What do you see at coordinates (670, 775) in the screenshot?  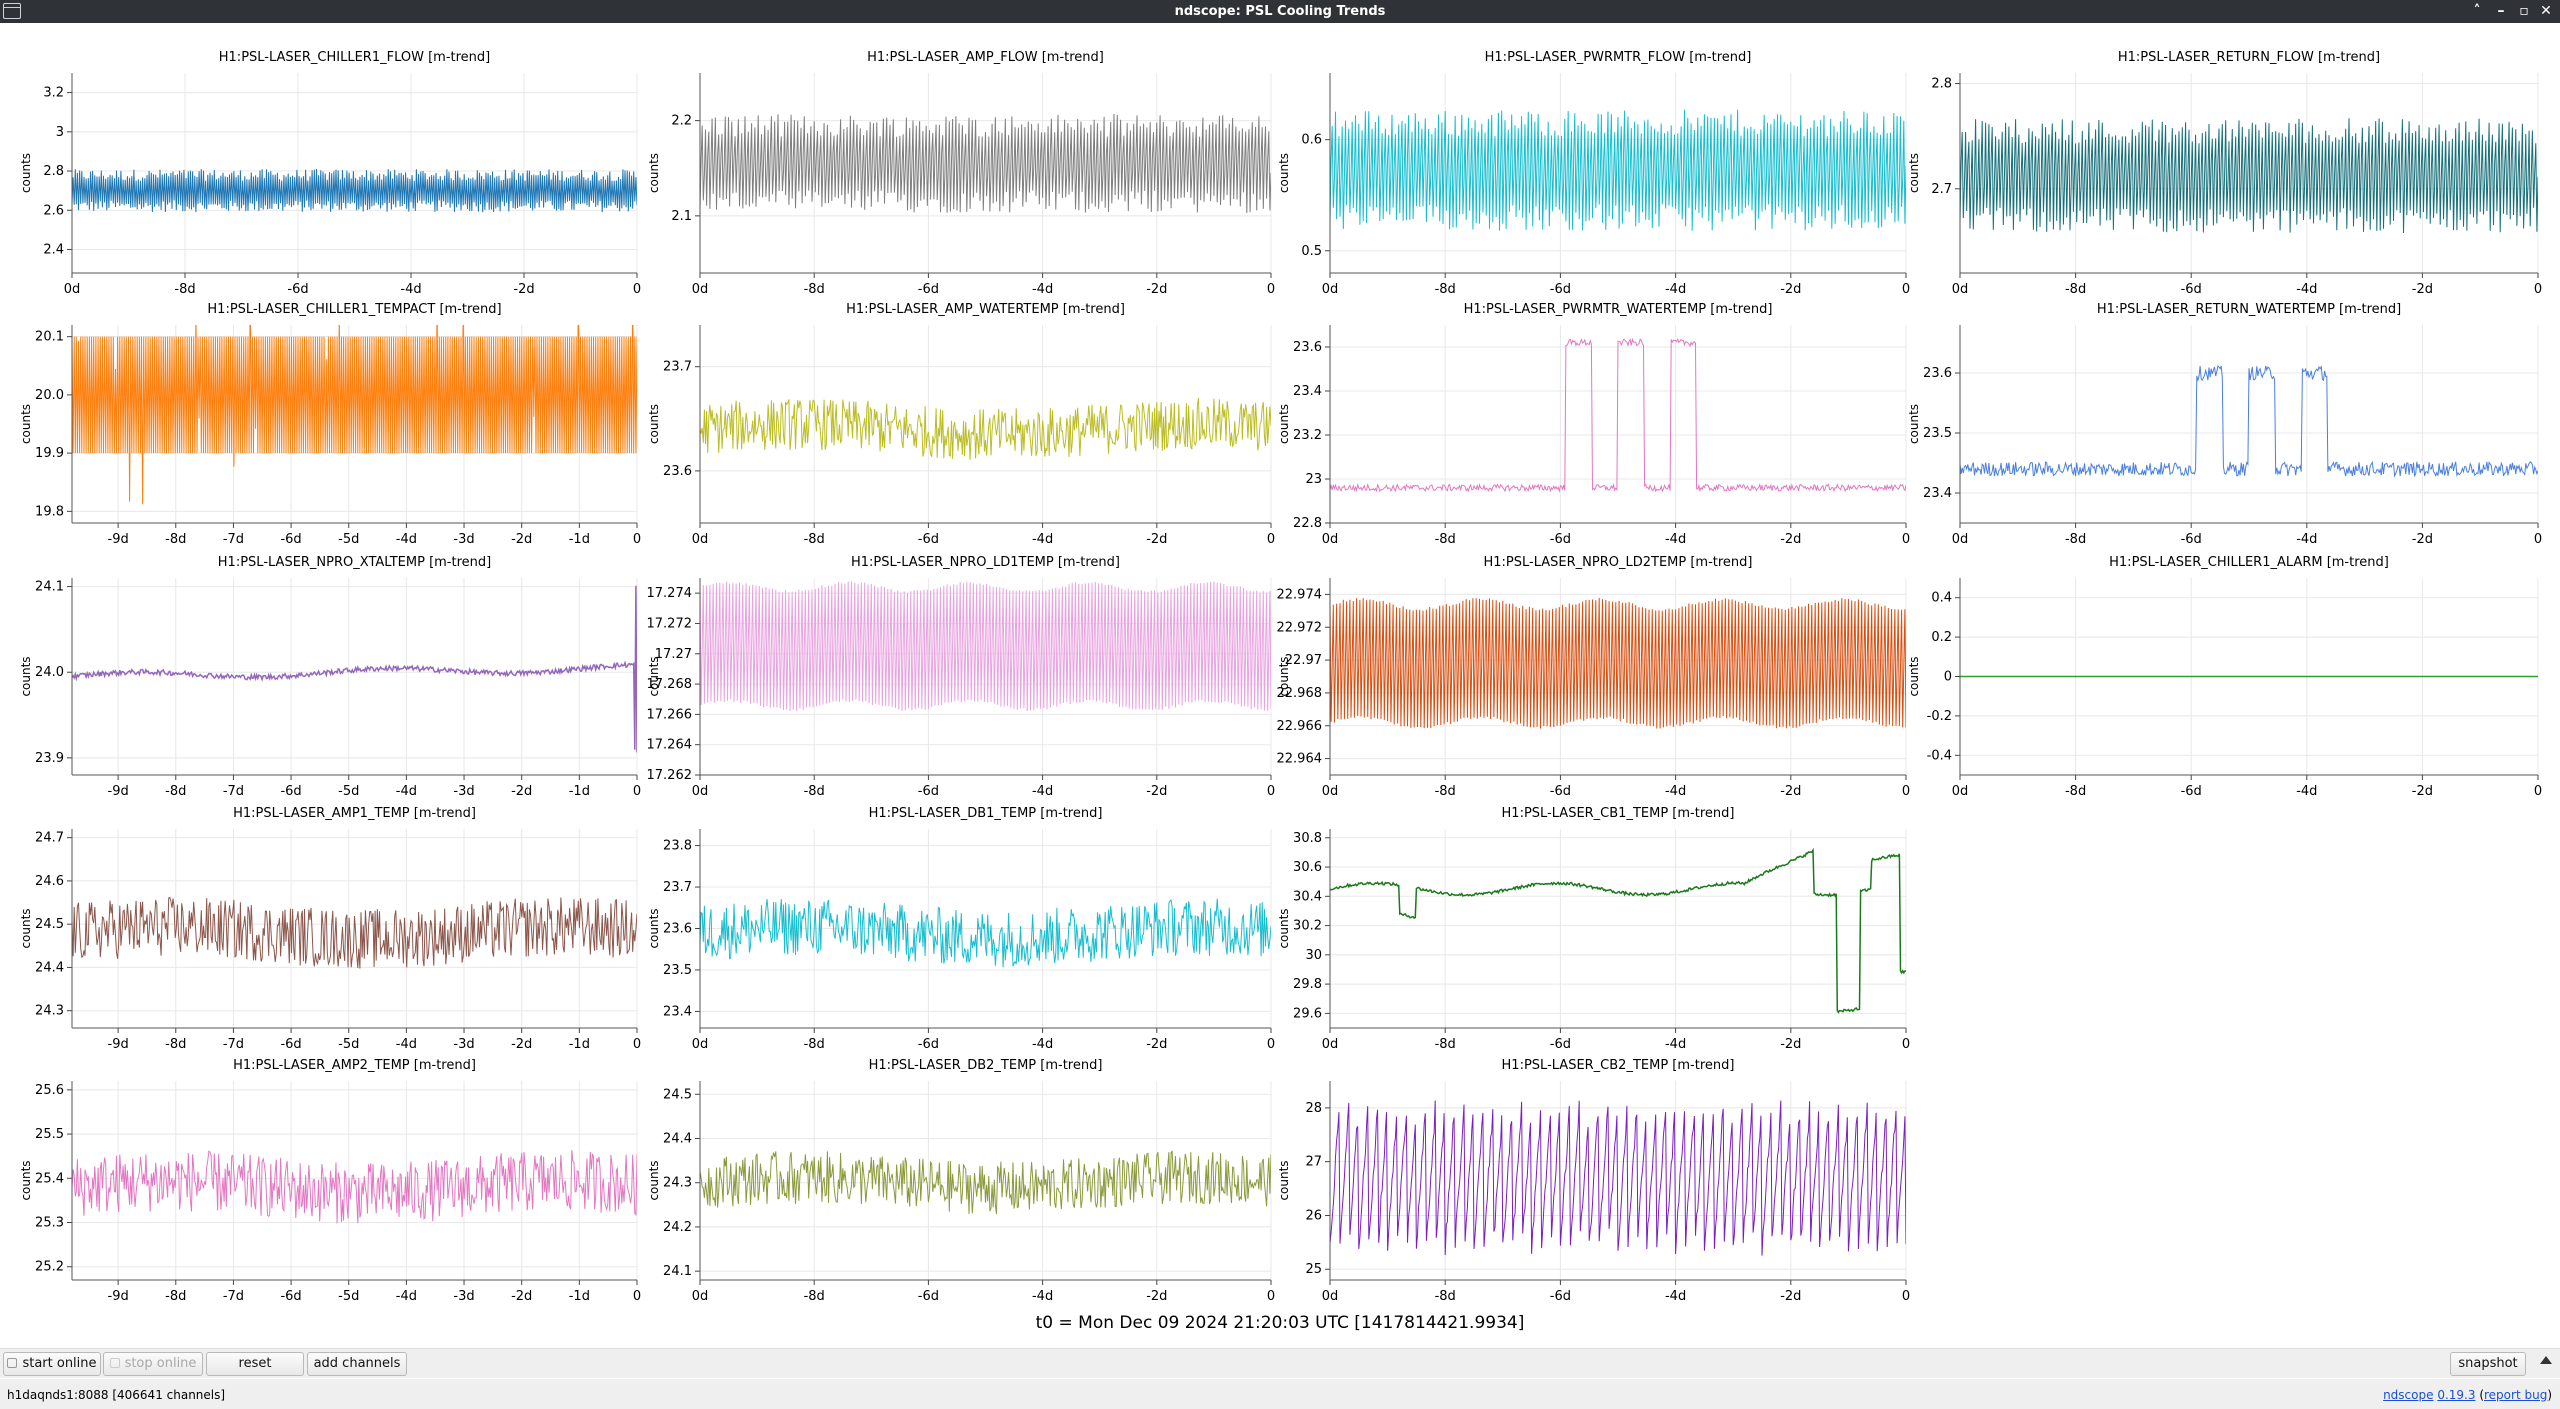 I see `y-tick-label: 17.262` at bounding box center [670, 775].